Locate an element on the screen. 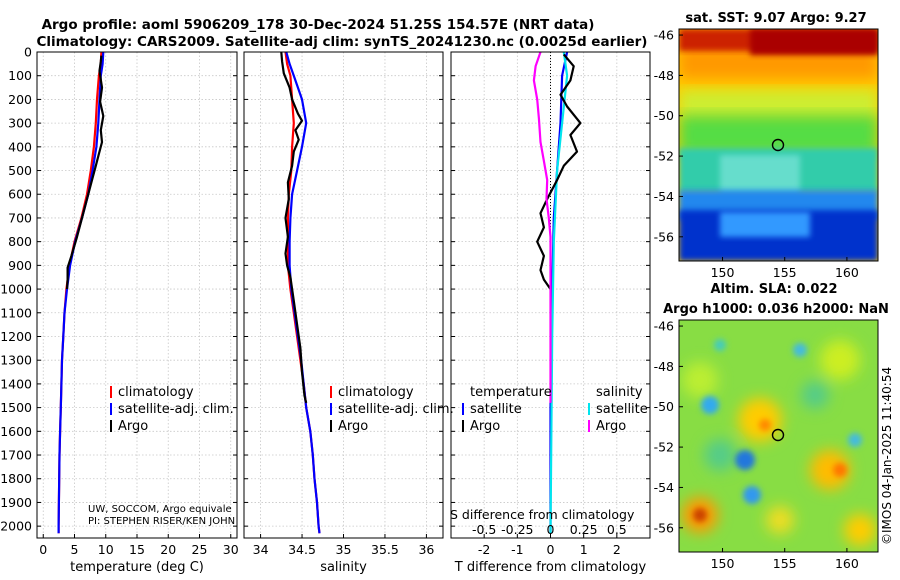 The height and width of the screenshot is (580, 900). x-tick-label: 30 is located at coordinates (231, 549).